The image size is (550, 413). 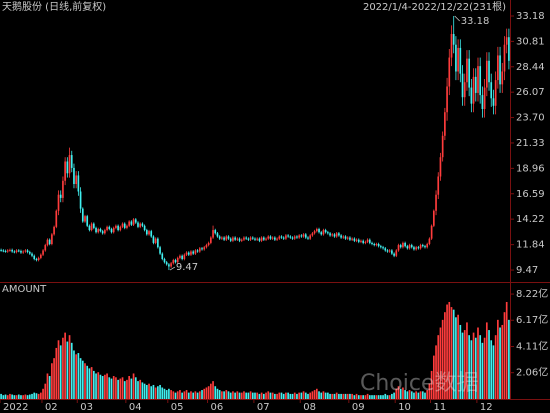 I want to click on x-tick-label: 11, so click(x=440, y=407).